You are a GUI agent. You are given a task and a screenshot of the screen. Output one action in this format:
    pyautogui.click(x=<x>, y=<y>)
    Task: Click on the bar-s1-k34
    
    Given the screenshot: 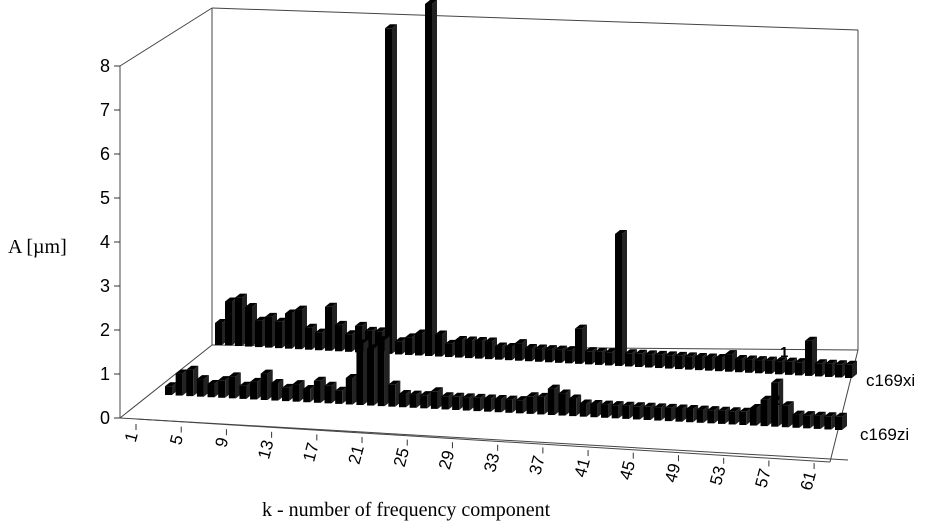 What is the action you would take?
    pyautogui.click(x=548, y=356)
    